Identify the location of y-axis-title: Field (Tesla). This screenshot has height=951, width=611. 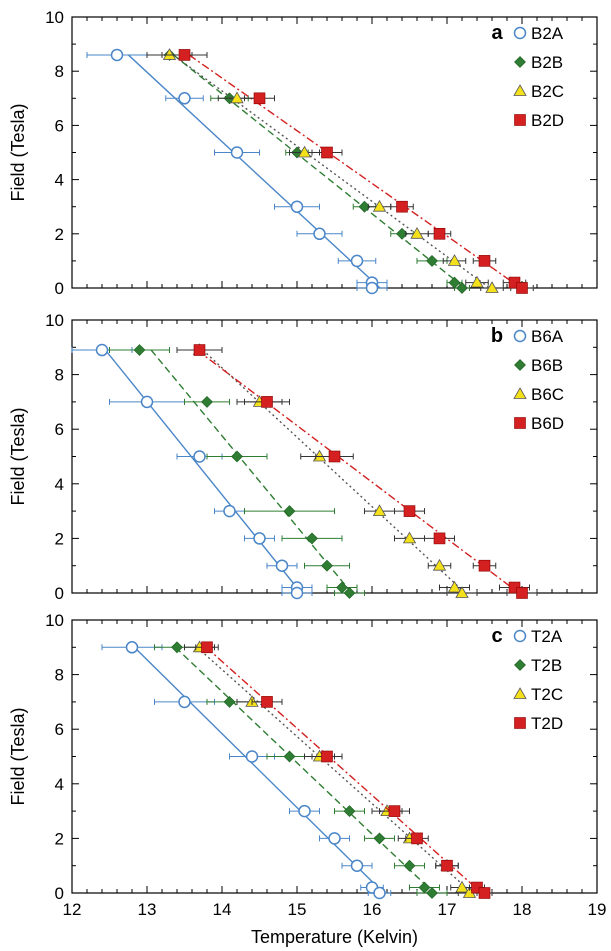
(18, 456).